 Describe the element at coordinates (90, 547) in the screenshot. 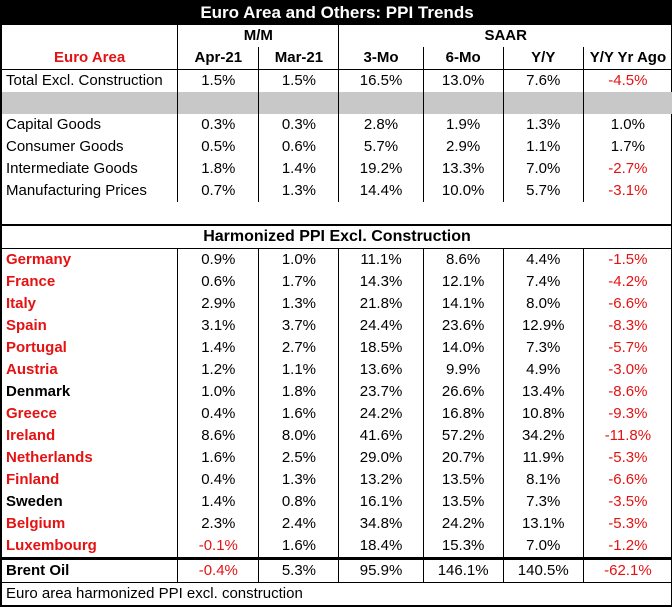

I see `row-label-luxembourg: Luxembourg` at that location.